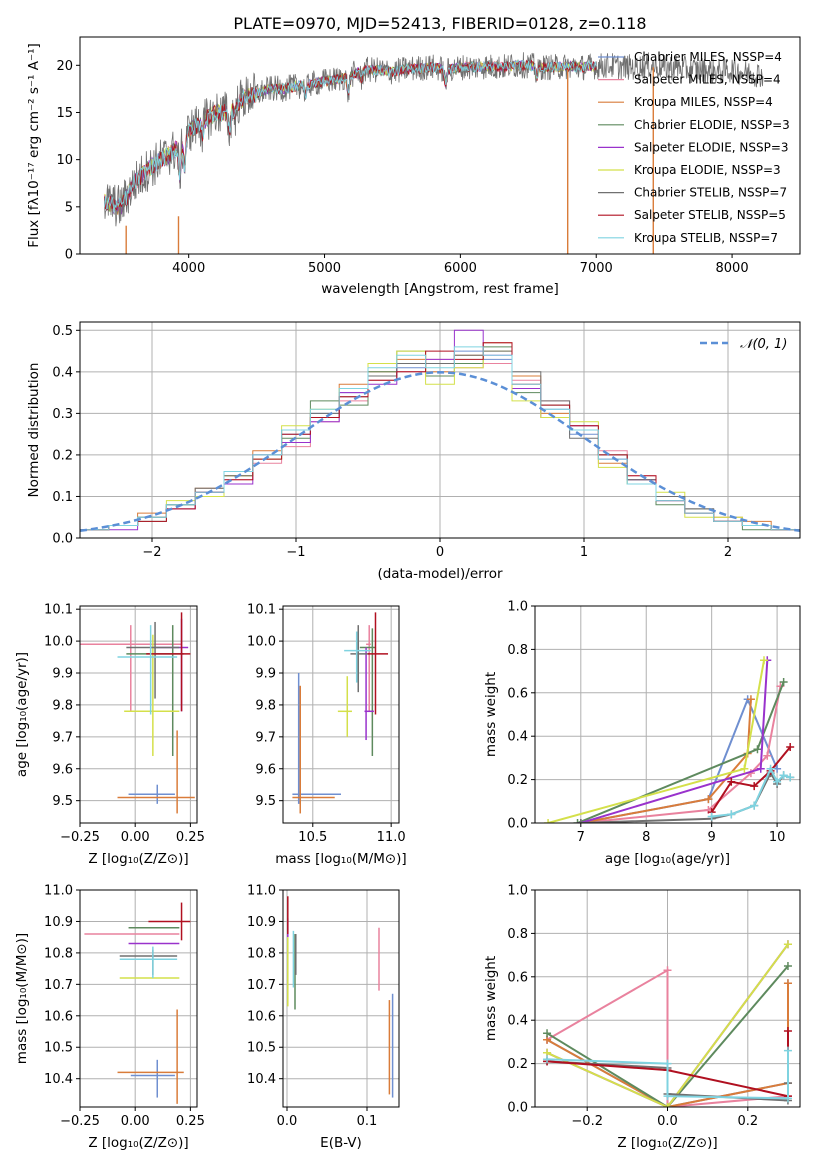 The height and width of the screenshot is (1170, 819). I want to click on mass-vs-ebv-grid, so click(341, 998).